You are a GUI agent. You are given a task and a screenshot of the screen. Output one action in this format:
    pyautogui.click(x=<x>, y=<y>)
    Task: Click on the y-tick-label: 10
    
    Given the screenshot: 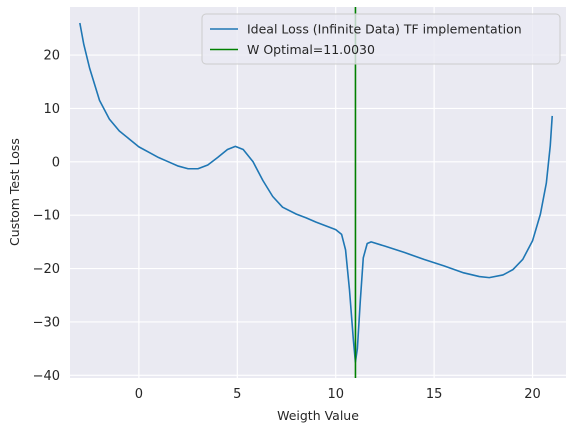 What is the action you would take?
    pyautogui.click(x=51, y=109)
    